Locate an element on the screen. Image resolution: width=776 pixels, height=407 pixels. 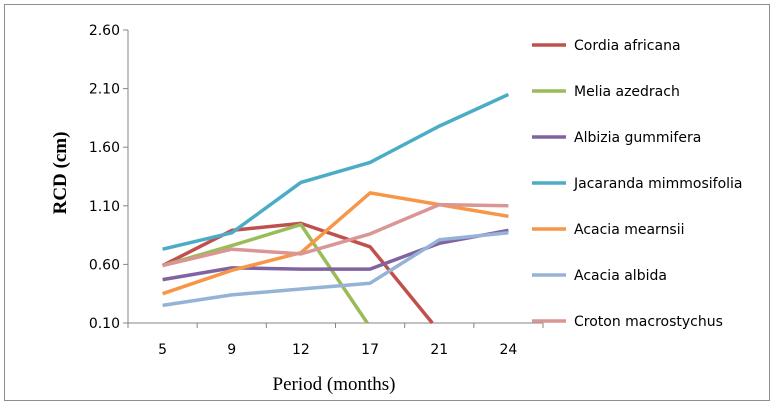
x-tick-label: 12 is located at coordinates (301, 350).